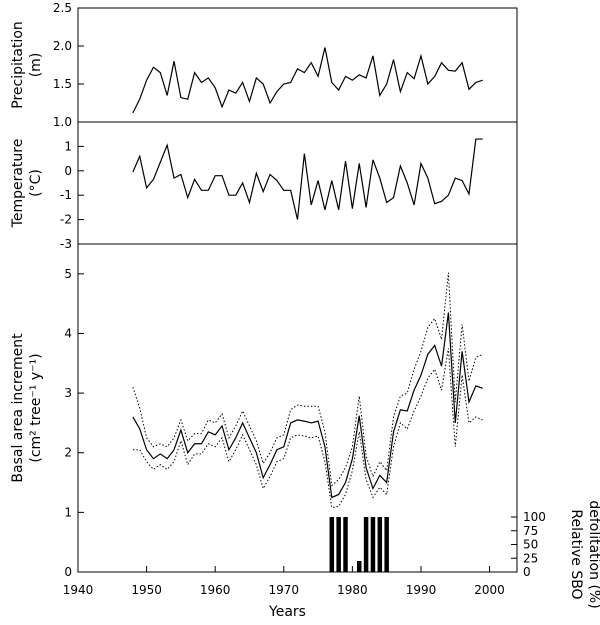 Image resolution: width=600 pixels, height=625 pixels. I want to click on y-tick-label: 2, so click(68, 453).